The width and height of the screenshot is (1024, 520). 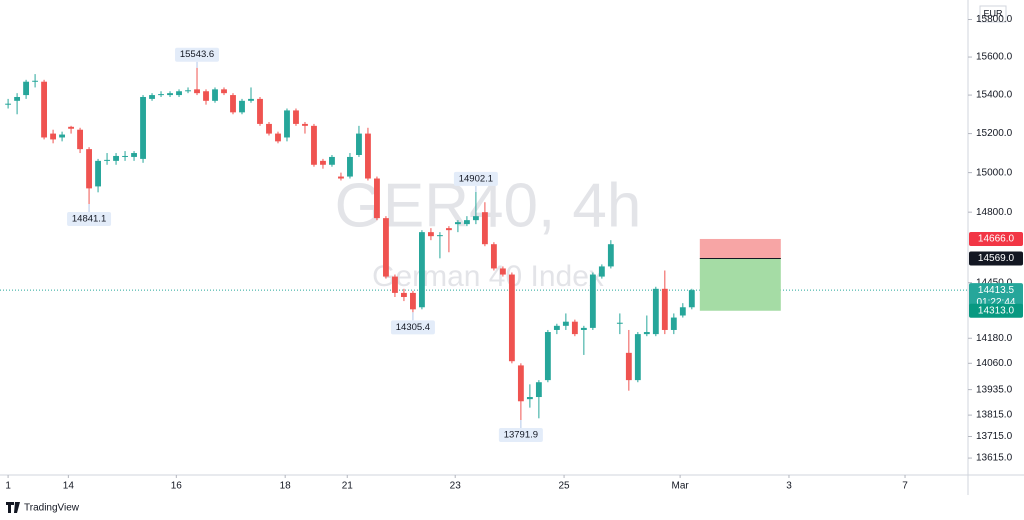 What do you see at coordinates (488, 276) in the screenshot?
I see `watermark-subtitle: German 40 Index` at bounding box center [488, 276].